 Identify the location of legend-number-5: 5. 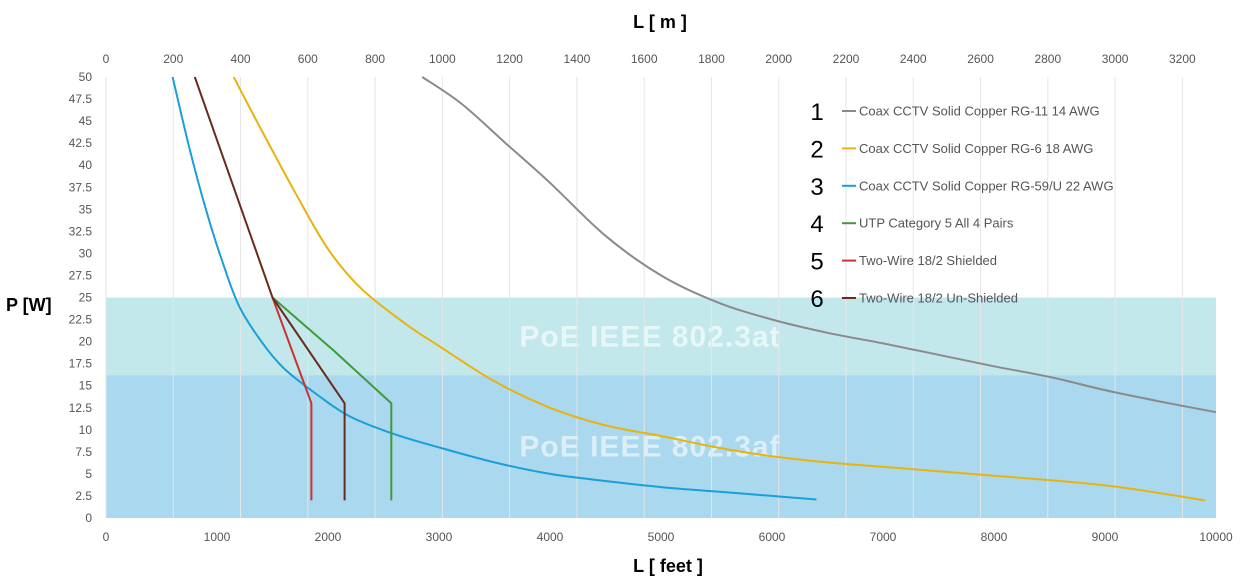
(816, 262).